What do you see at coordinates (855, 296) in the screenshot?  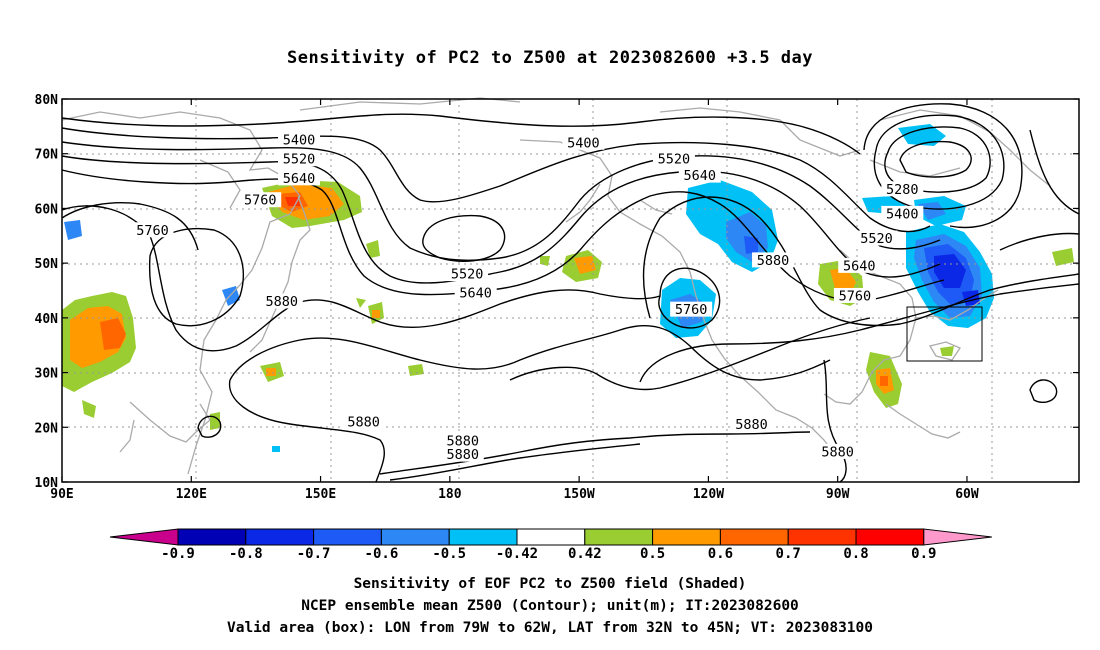 I see `contour-label: 5760` at bounding box center [855, 296].